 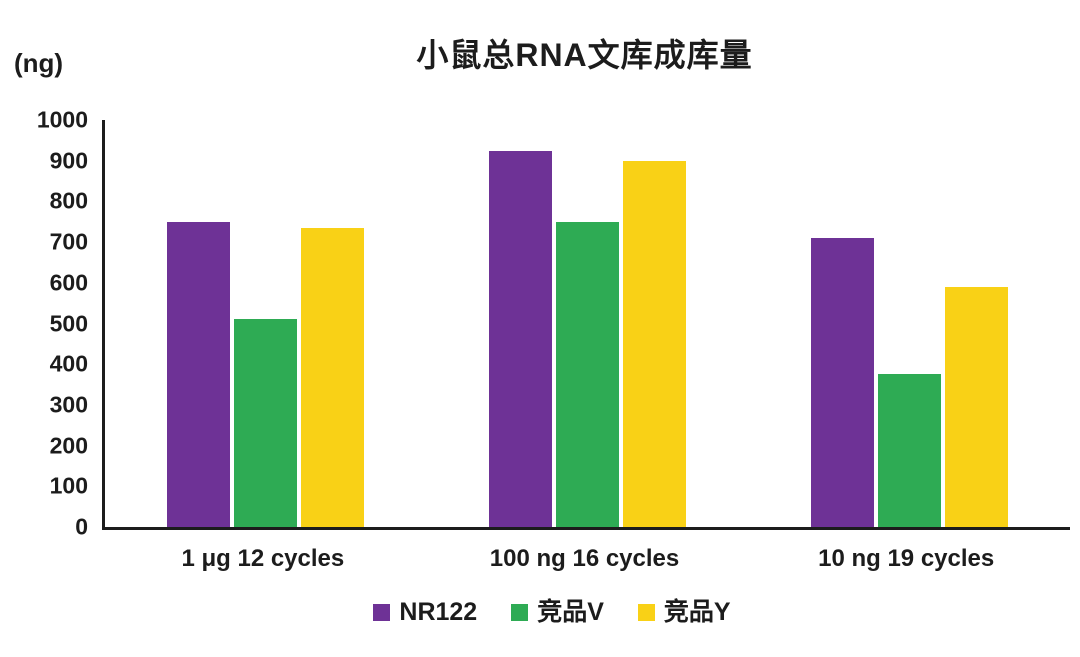 I want to click on y-tick-label: 600, so click(x=68, y=282).